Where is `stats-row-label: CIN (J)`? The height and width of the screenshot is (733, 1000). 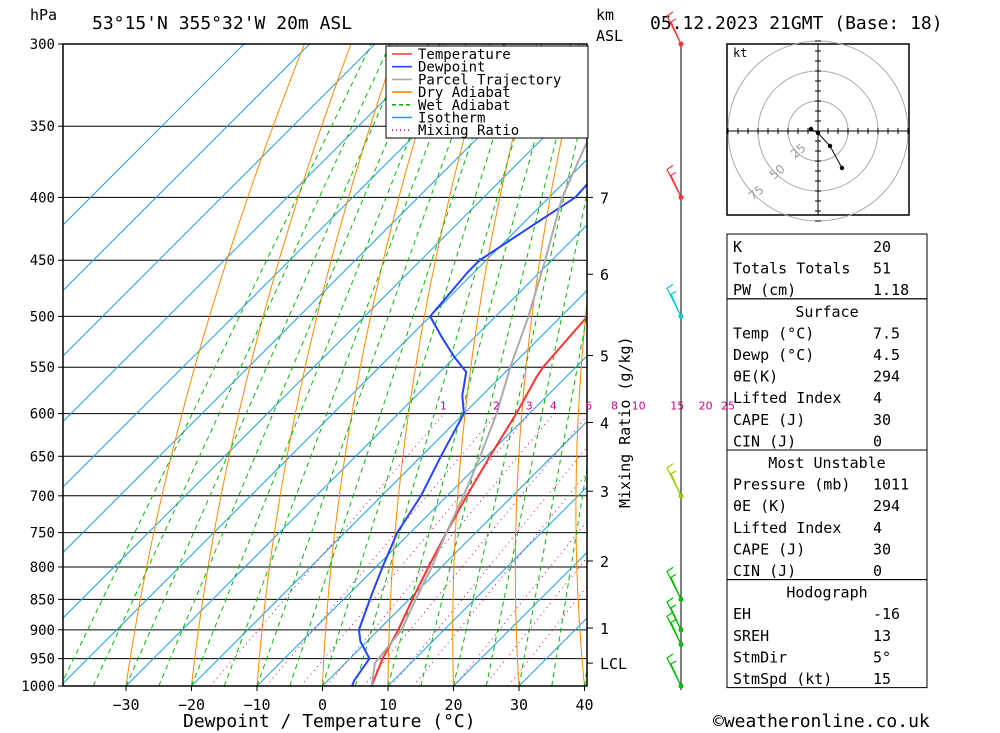 stats-row-label: CIN (J) is located at coordinates (764, 571).